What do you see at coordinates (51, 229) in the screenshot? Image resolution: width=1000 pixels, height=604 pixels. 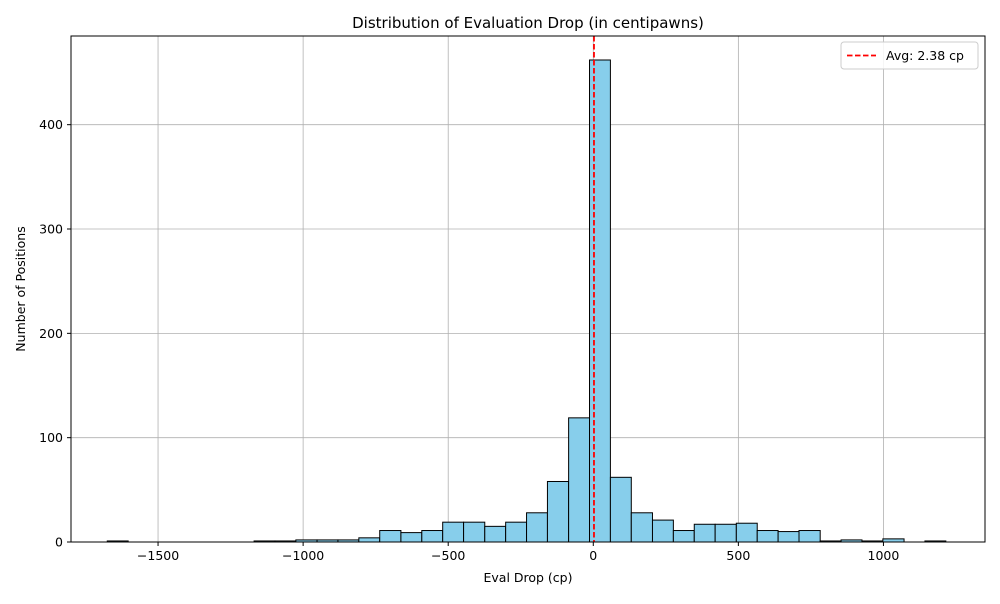 I see `y-tick-label: 300` at bounding box center [51, 229].